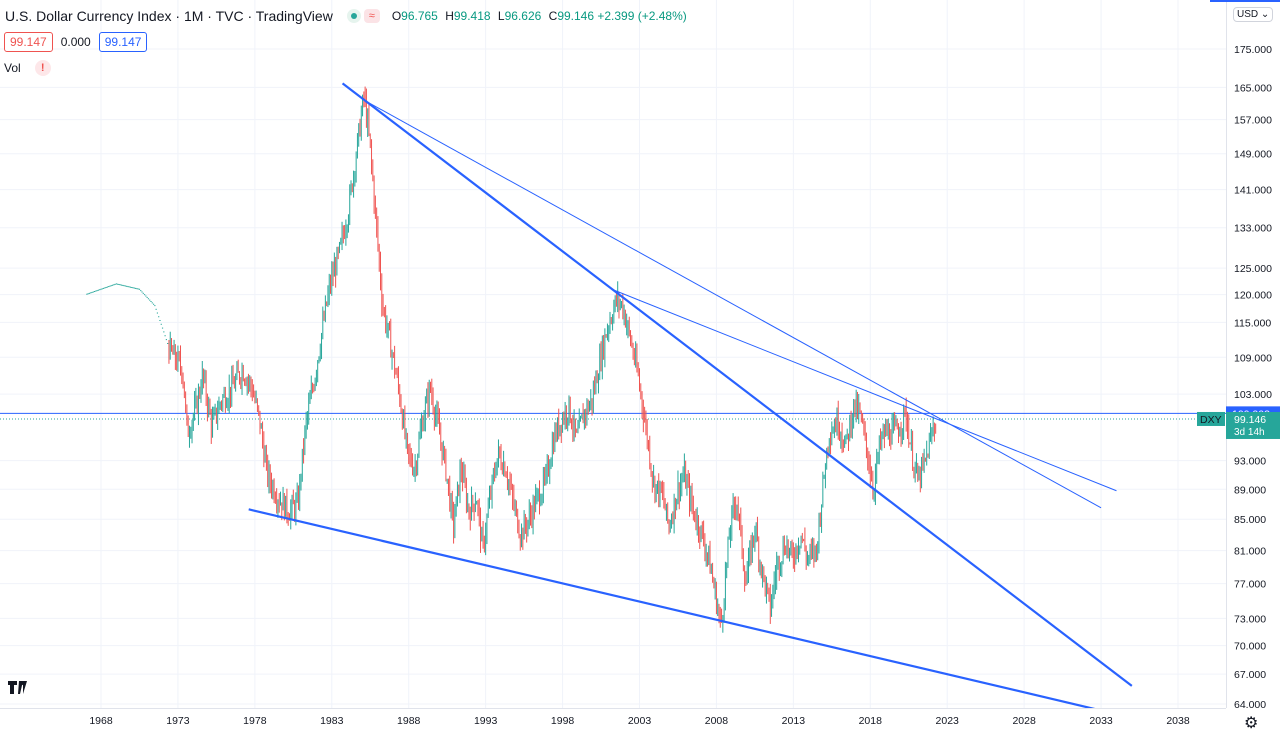 This screenshot has width=1280, height=740. I want to click on volume-legend: Vol !, so click(27, 68).